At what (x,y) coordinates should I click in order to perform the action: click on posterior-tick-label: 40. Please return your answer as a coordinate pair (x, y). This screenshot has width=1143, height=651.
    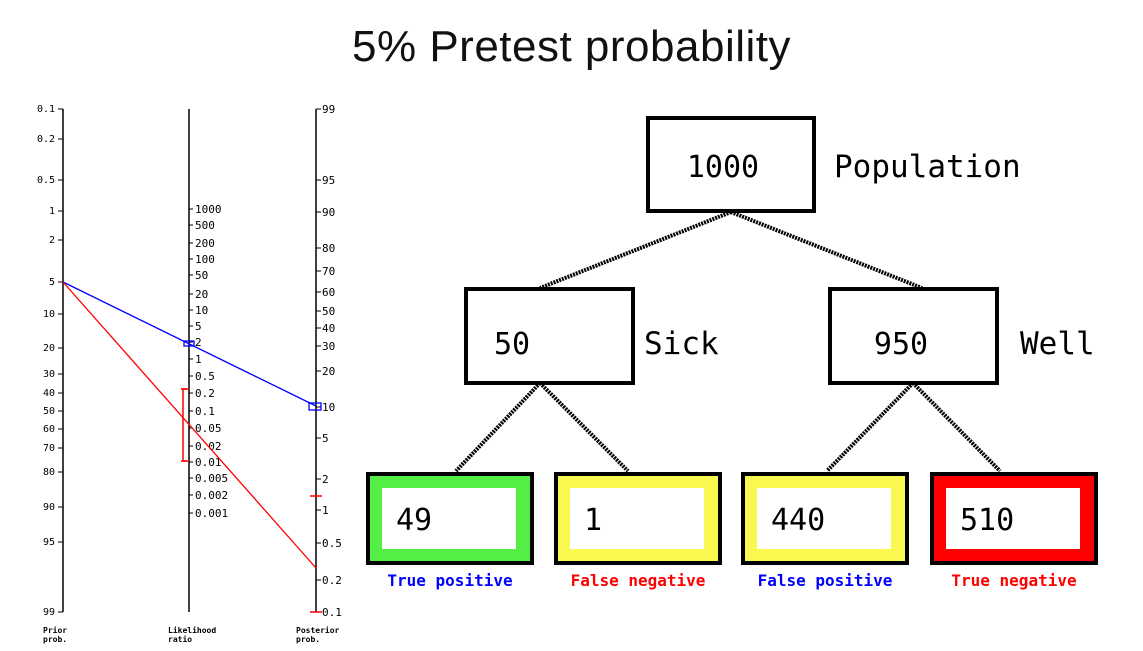
    Looking at the image, I should click on (328, 328).